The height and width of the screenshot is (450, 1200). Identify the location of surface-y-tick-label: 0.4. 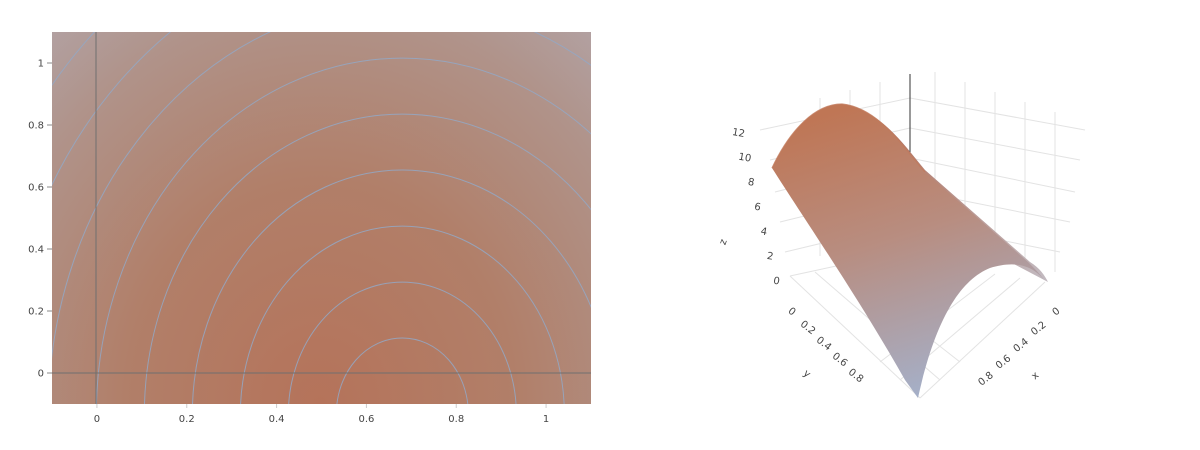
(823, 344).